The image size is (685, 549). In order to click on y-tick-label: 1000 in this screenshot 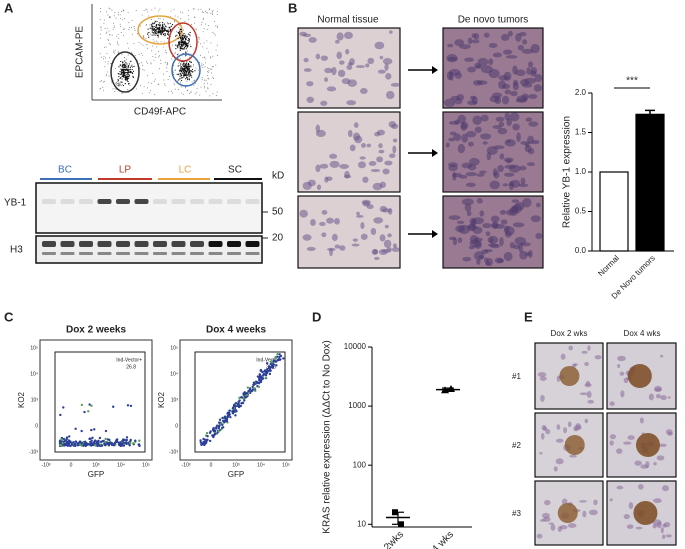, I will do `click(357, 405)`.